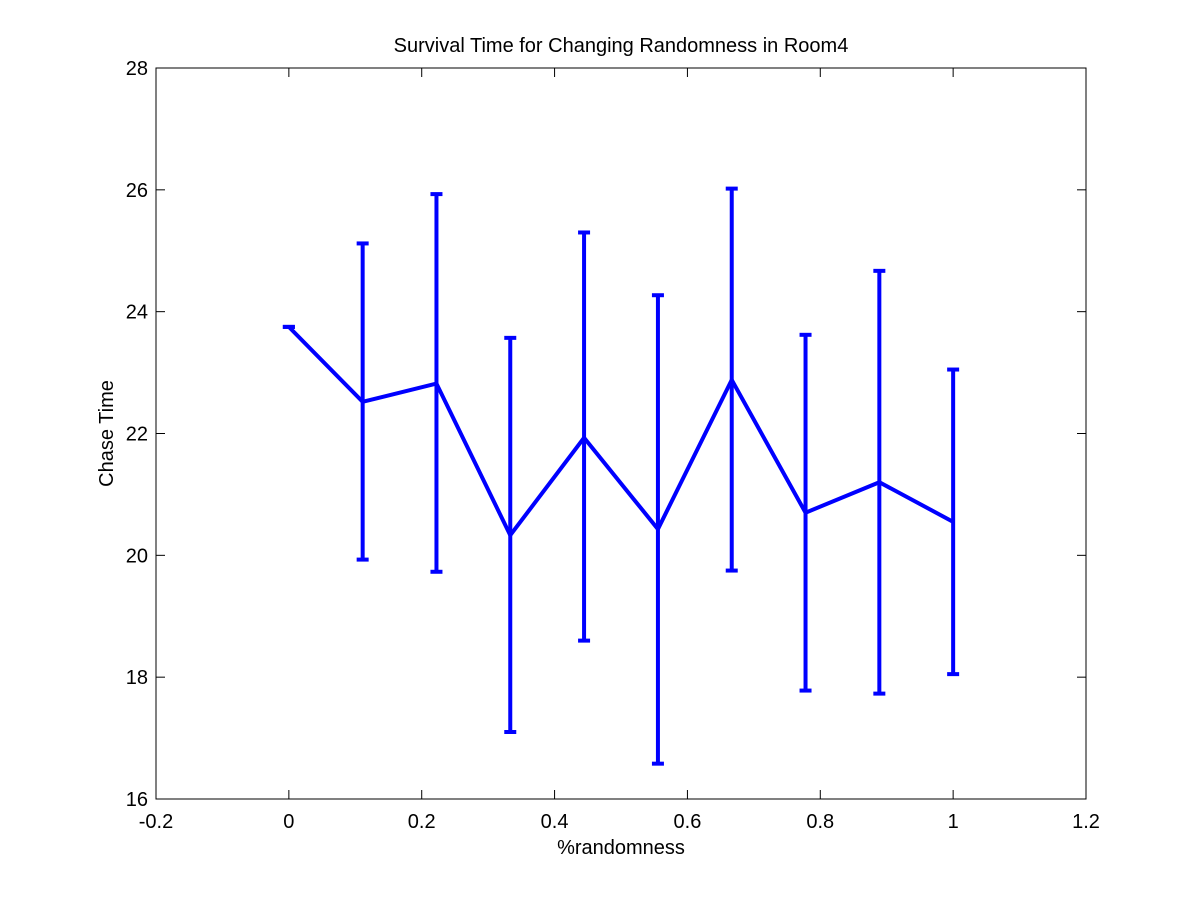  Describe the element at coordinates (137, 800) in the screenshot. I see `y-tick-label: 16` at that location.